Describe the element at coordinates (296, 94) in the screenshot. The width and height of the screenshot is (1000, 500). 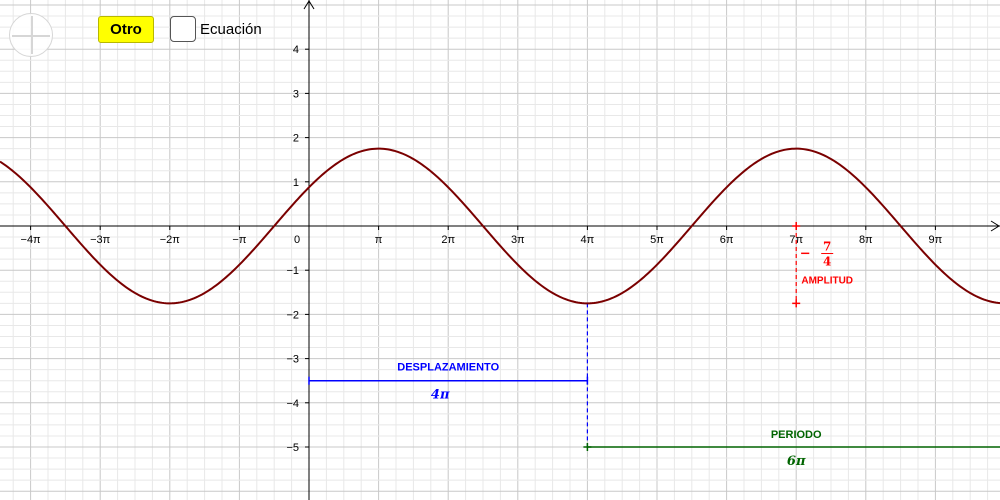
I see `y-tick-label: 3` at that location.